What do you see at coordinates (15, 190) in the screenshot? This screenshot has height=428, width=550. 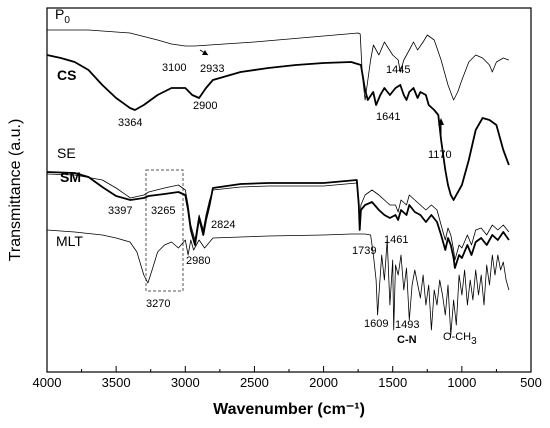 I see `y-axis-title: Transmittance (a.u.)` at bounding box center [15, 190].